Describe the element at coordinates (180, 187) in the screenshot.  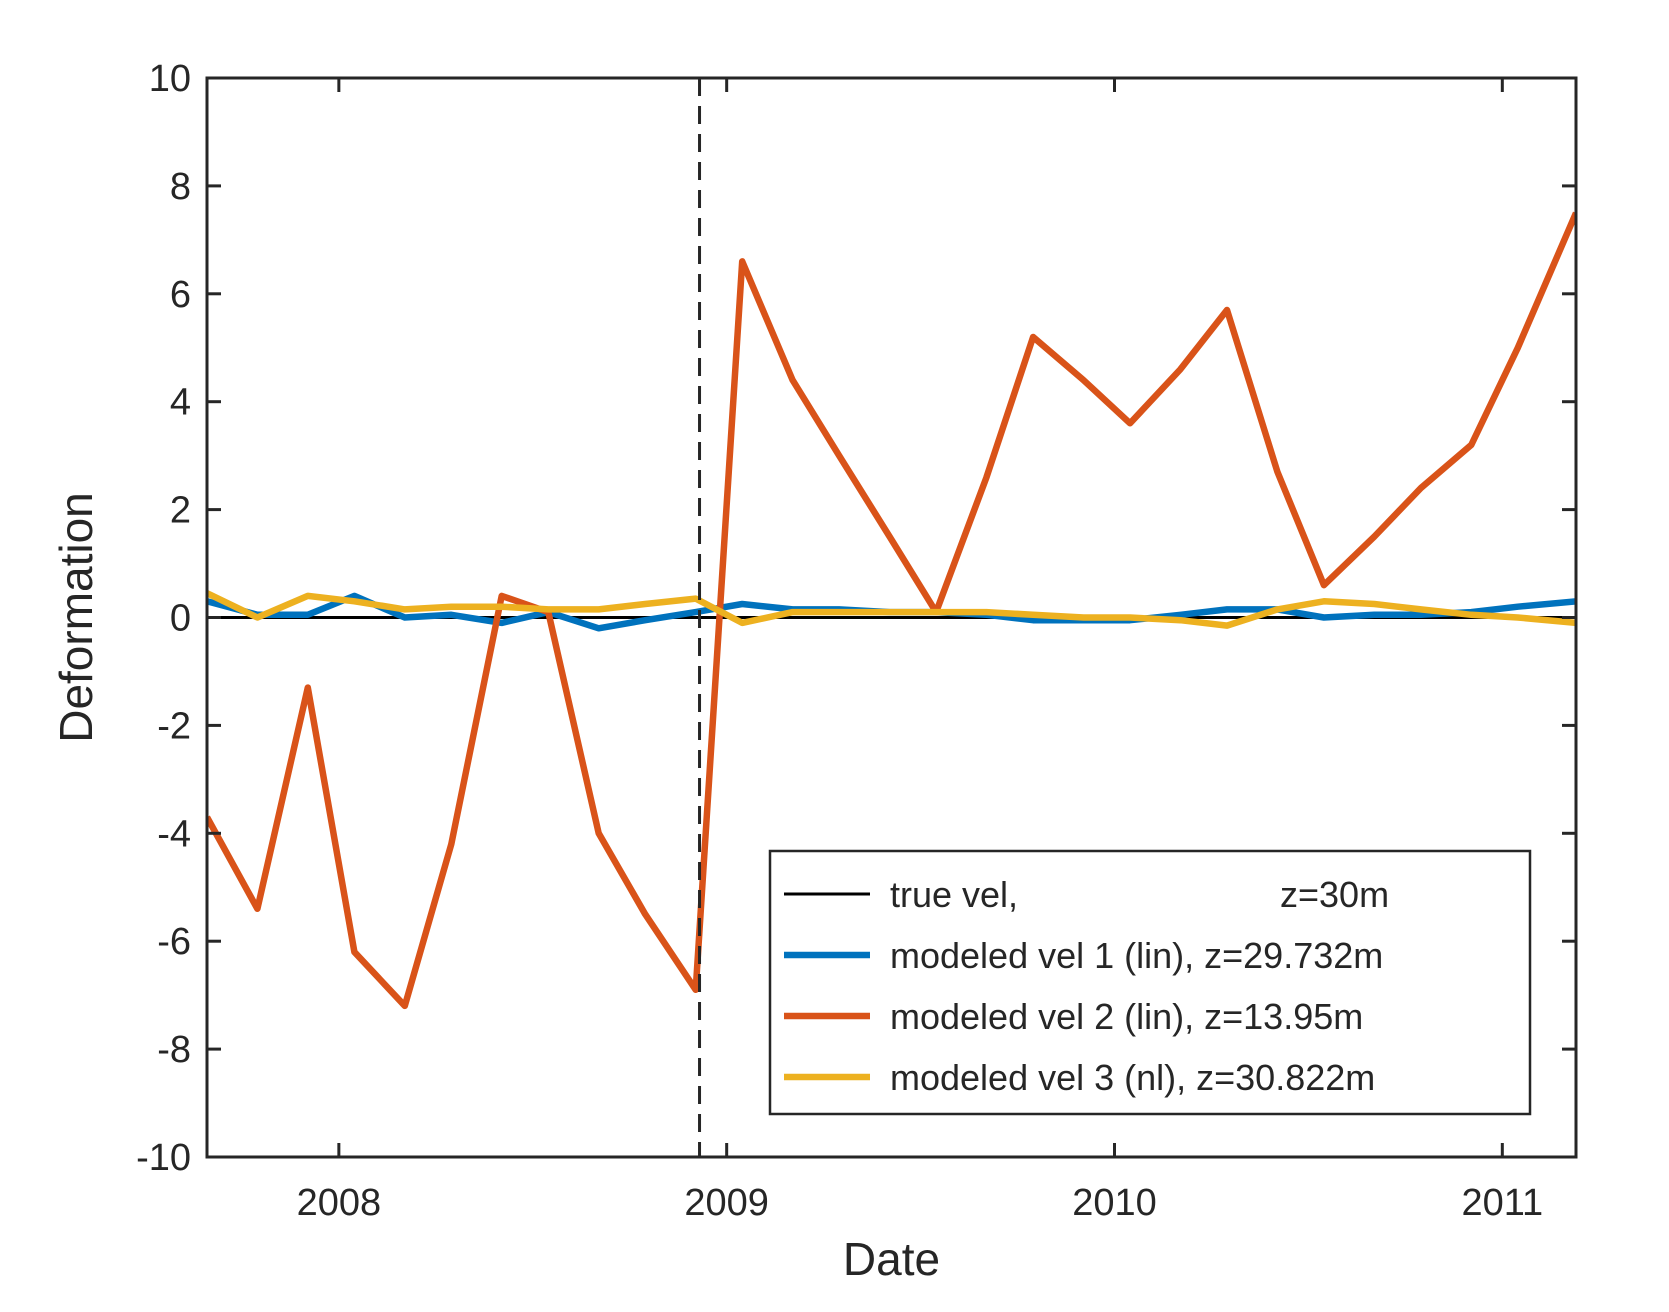
I see `y-tick-label: 8` at that location.